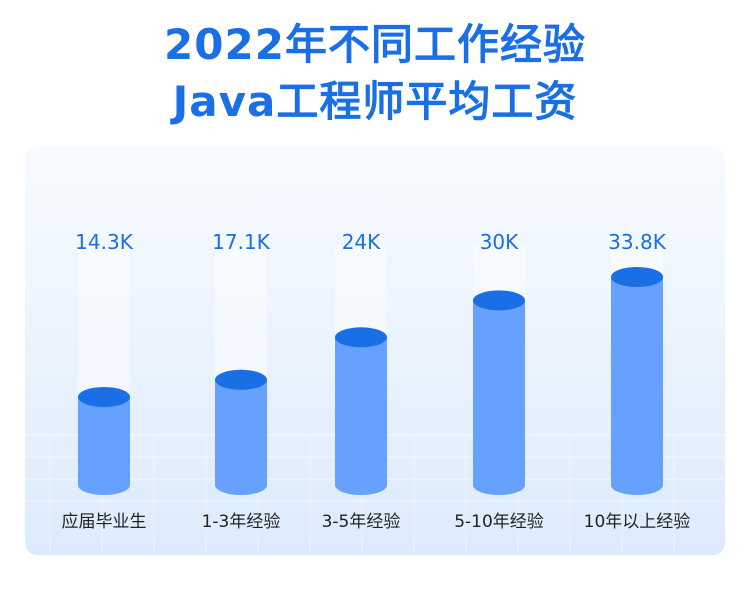 Image resolution: width=750 pixels, height=592 pixels. What do you see at coordinates (241, 522) in the screenshot?
I see `category-label: 1-3年经验` at bounding box center [241, 522].